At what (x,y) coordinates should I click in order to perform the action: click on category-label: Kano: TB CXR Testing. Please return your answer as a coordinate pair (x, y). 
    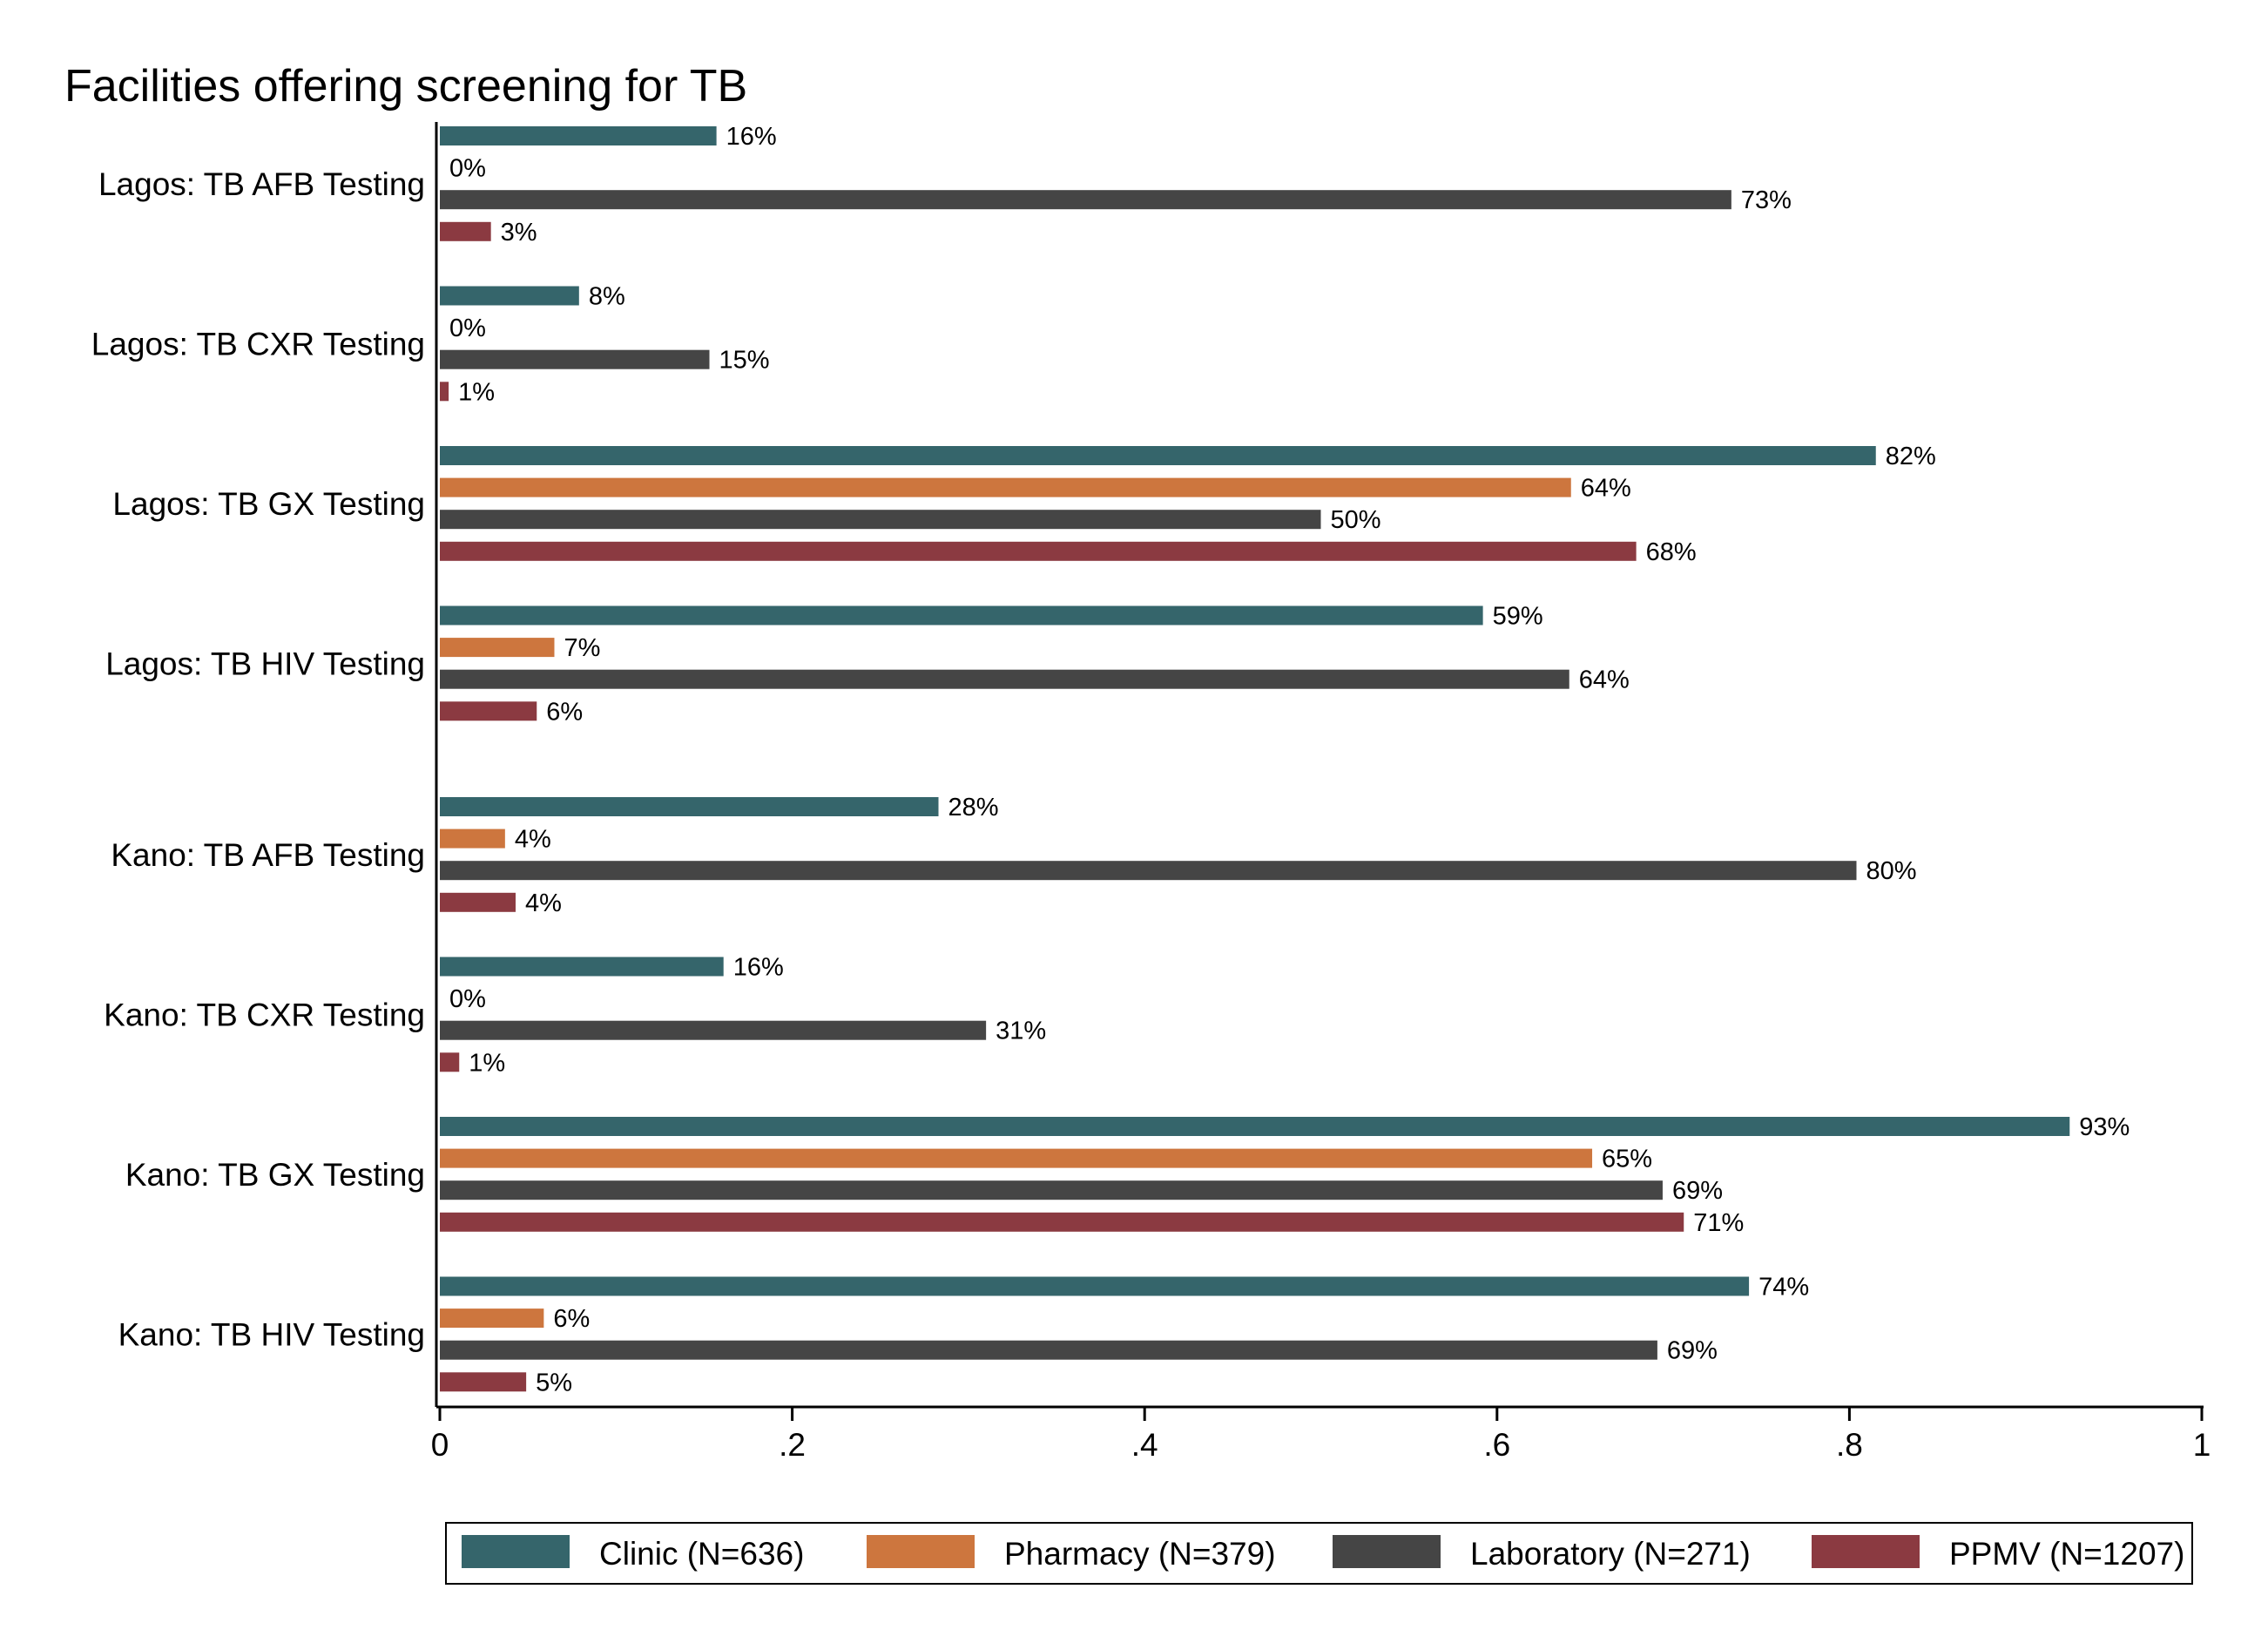
    Looking at the image, I should click on (264, 1014).